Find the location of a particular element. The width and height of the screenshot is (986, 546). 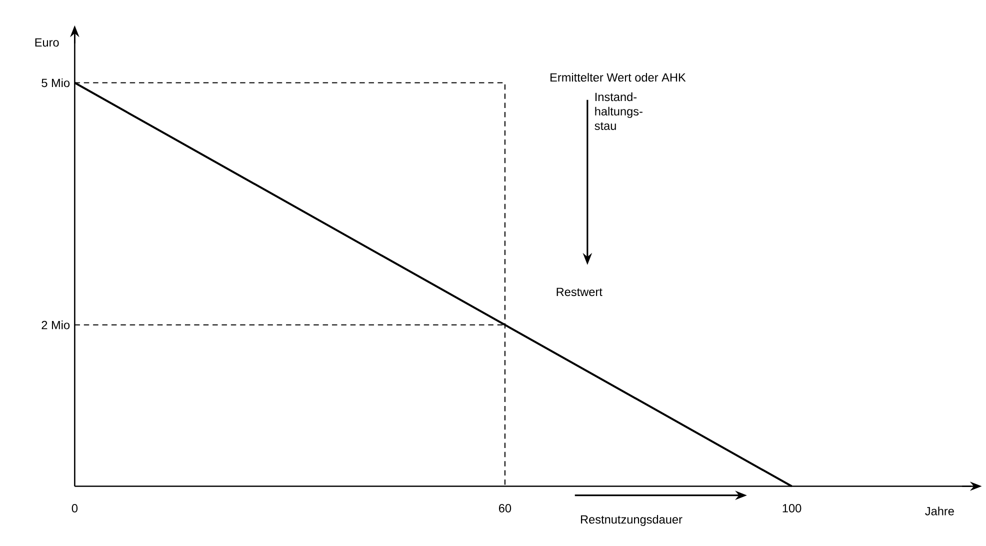

x-tick-label: 100 is located at coordinates (792, 508).